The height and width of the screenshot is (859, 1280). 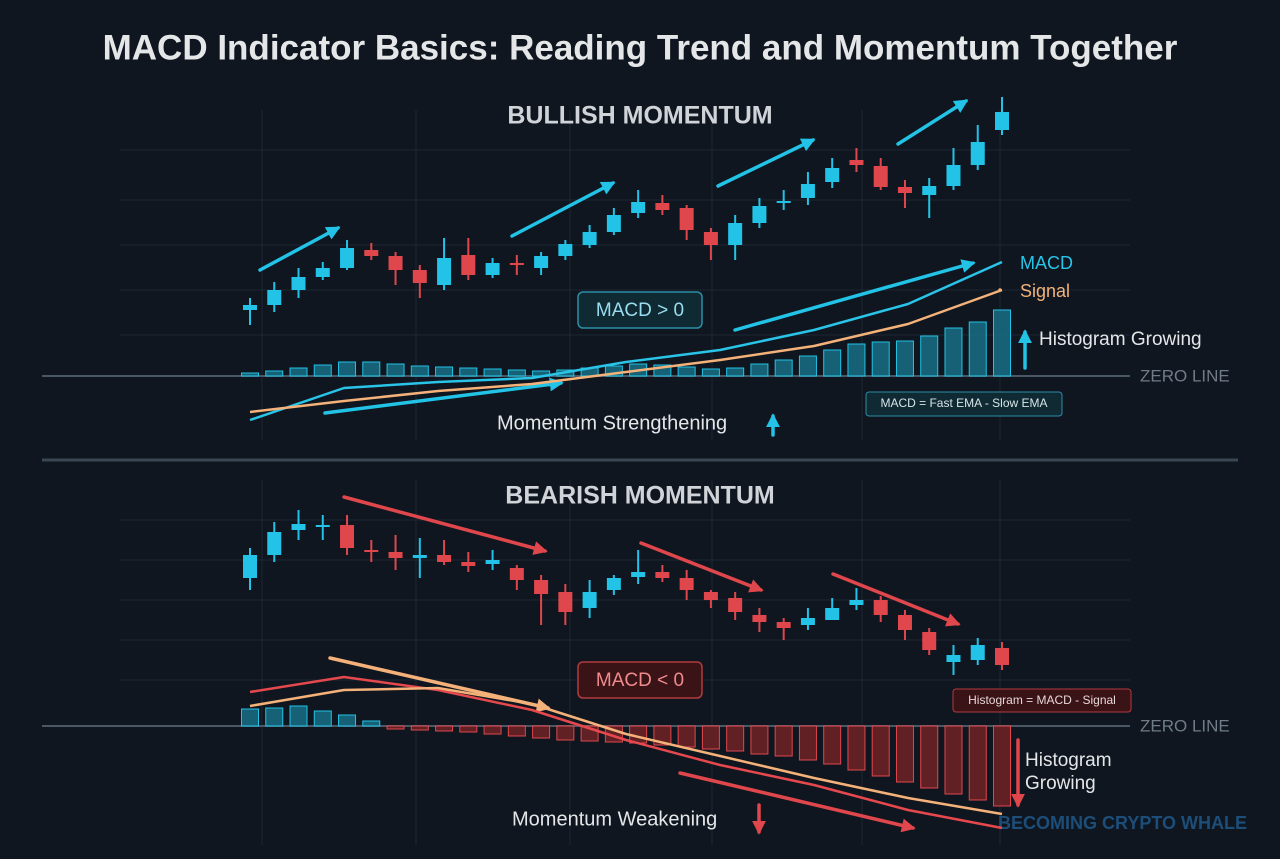 I want to click on watermark: BECOMING CRYPTO WHALE, so click(x=1122, y=823).